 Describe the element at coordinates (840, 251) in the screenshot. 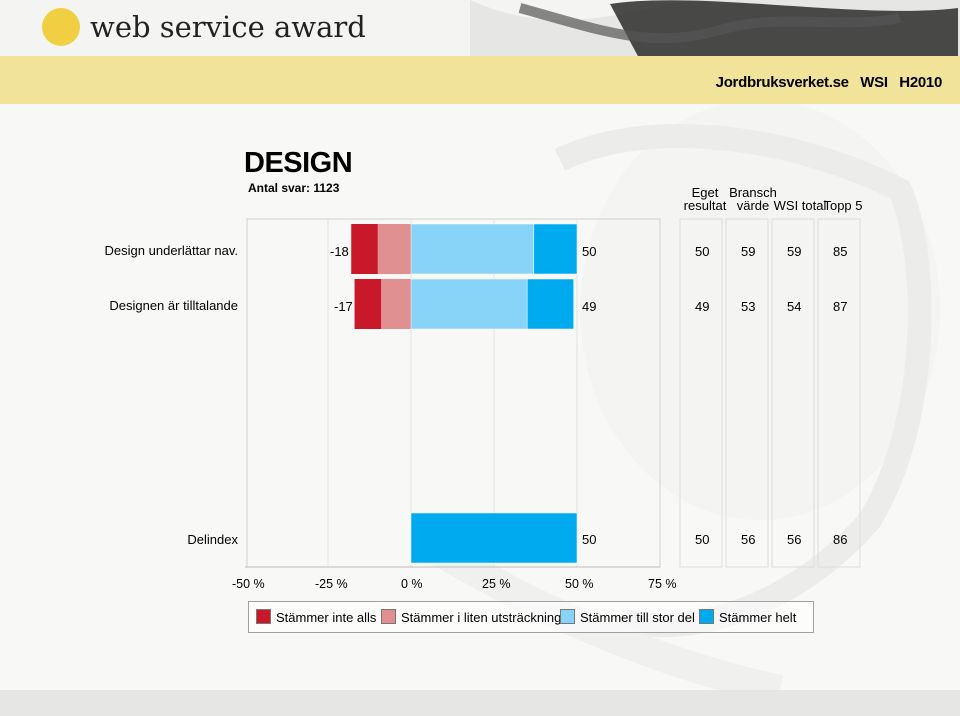

I see `table-cell: 85` at that location.